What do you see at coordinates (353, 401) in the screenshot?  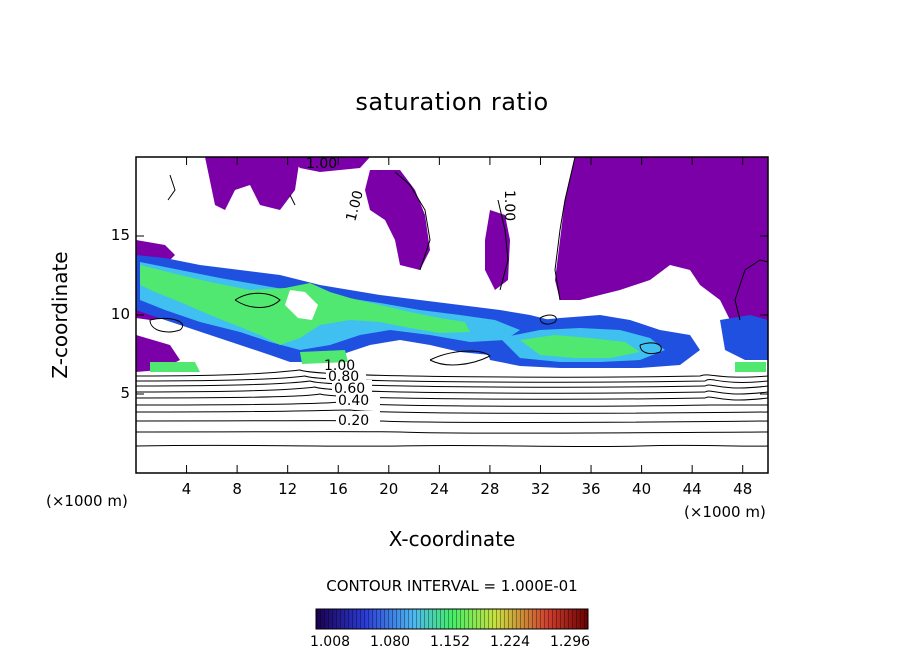 I see `contour-label: 0.40` at bounding box center [353, 401].